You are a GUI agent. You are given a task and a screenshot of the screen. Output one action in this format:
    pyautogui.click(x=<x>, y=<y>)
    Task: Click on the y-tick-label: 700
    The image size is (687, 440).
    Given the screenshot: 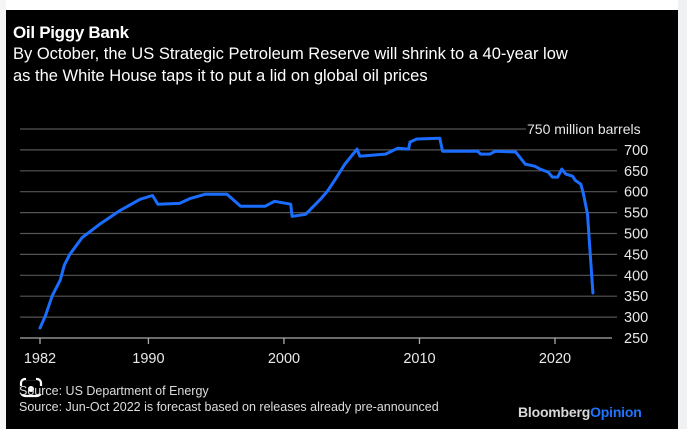 What is the action you would take?
    pyautogui.click(x=636, y=151)
    